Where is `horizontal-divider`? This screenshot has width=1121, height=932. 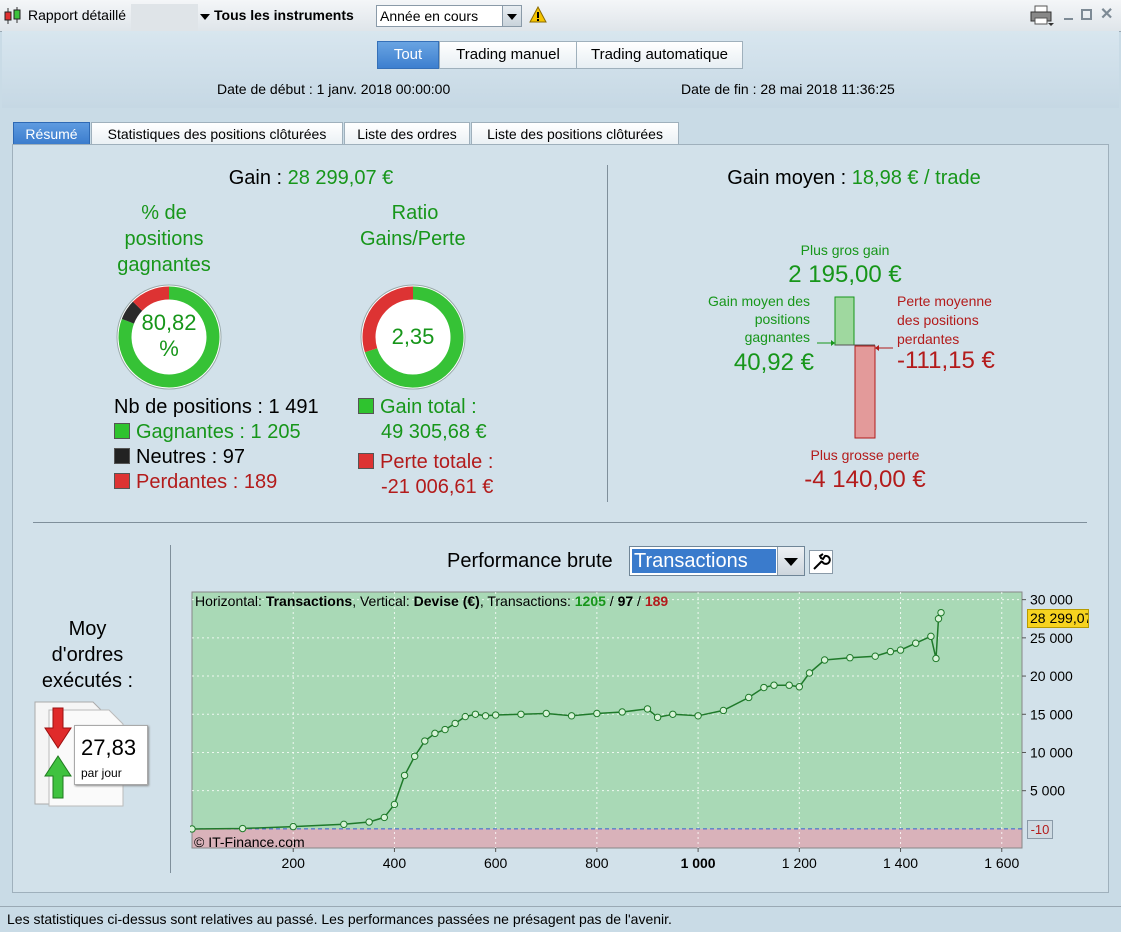
horizontal-divider is located at coordinates (560, 522).